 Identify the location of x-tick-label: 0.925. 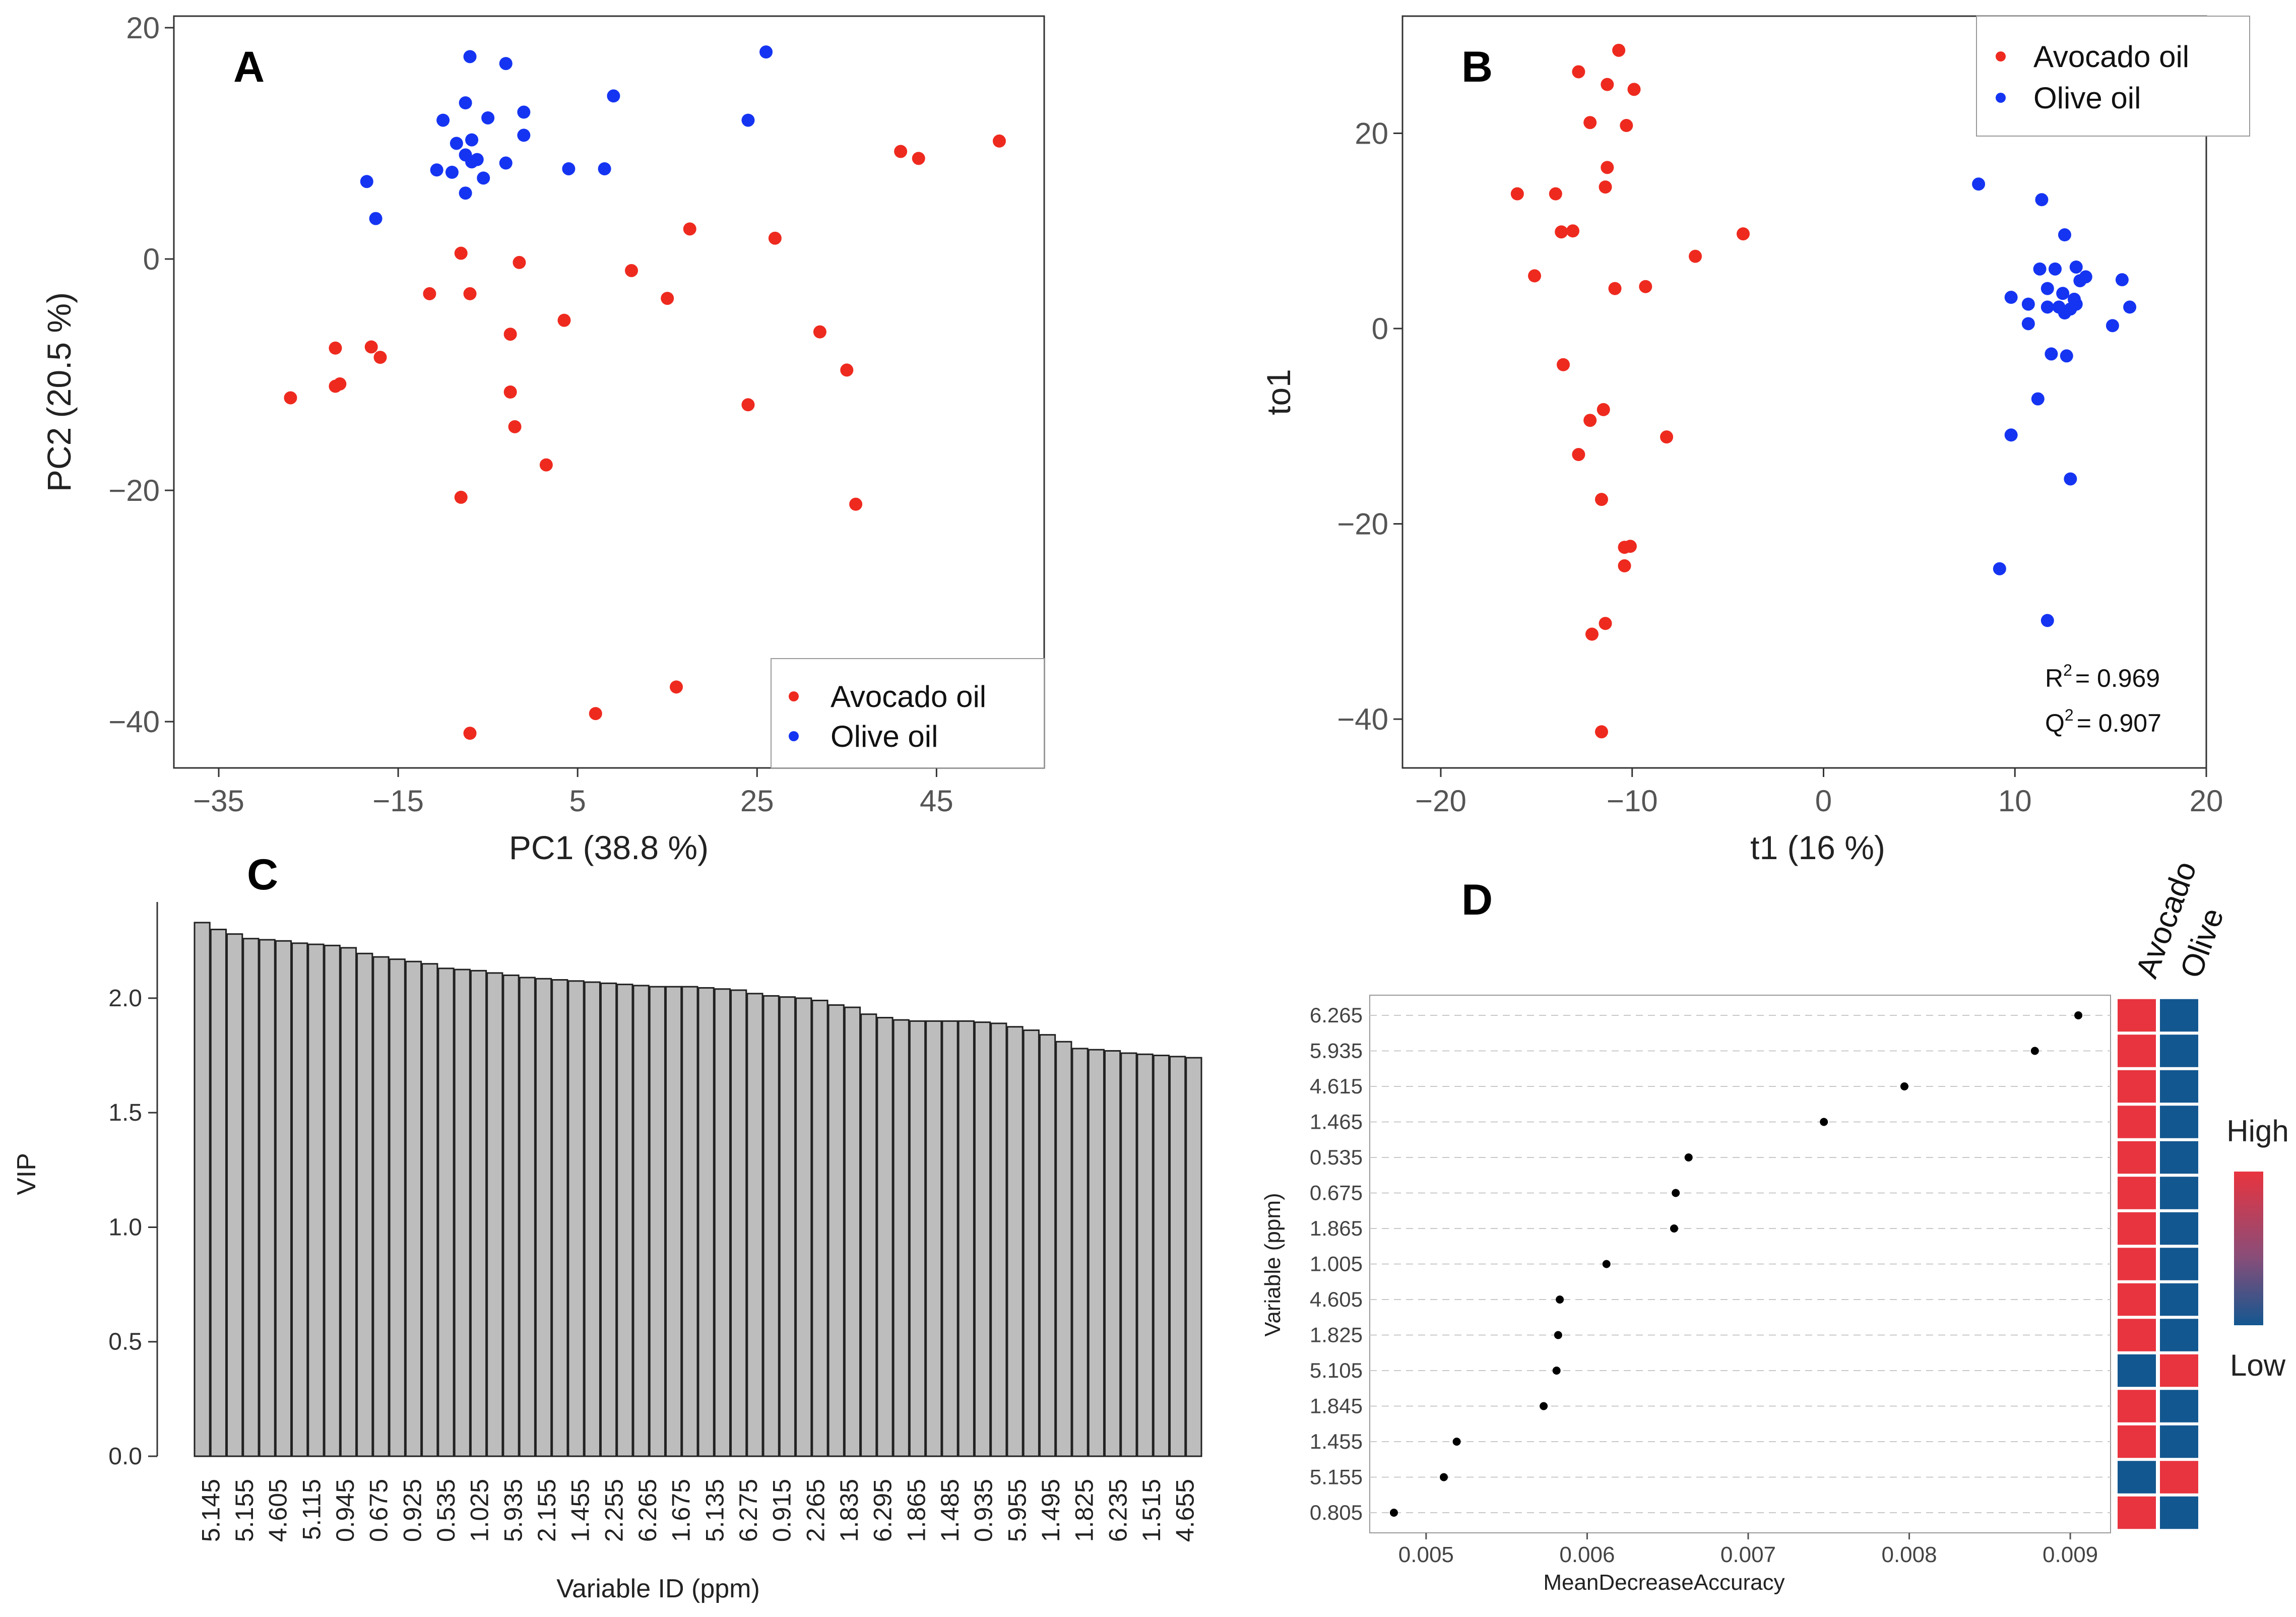
(412, 1510).